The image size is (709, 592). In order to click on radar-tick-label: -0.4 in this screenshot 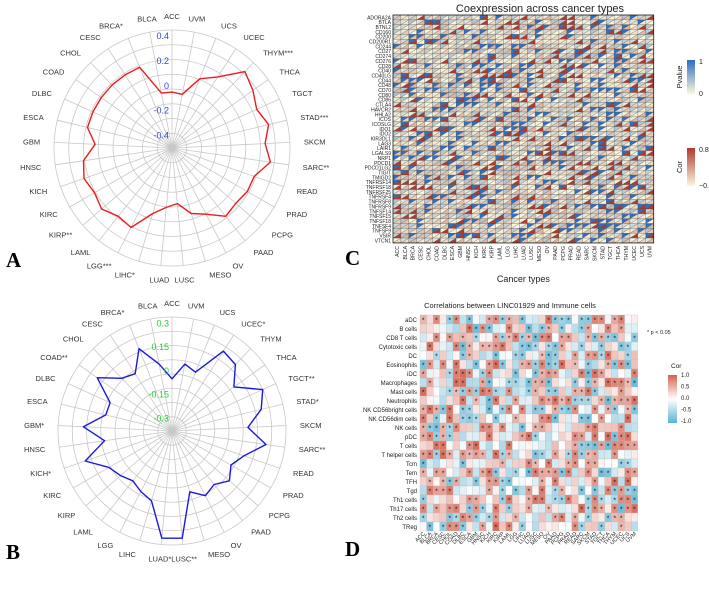, I will do `click(161, 136)`.